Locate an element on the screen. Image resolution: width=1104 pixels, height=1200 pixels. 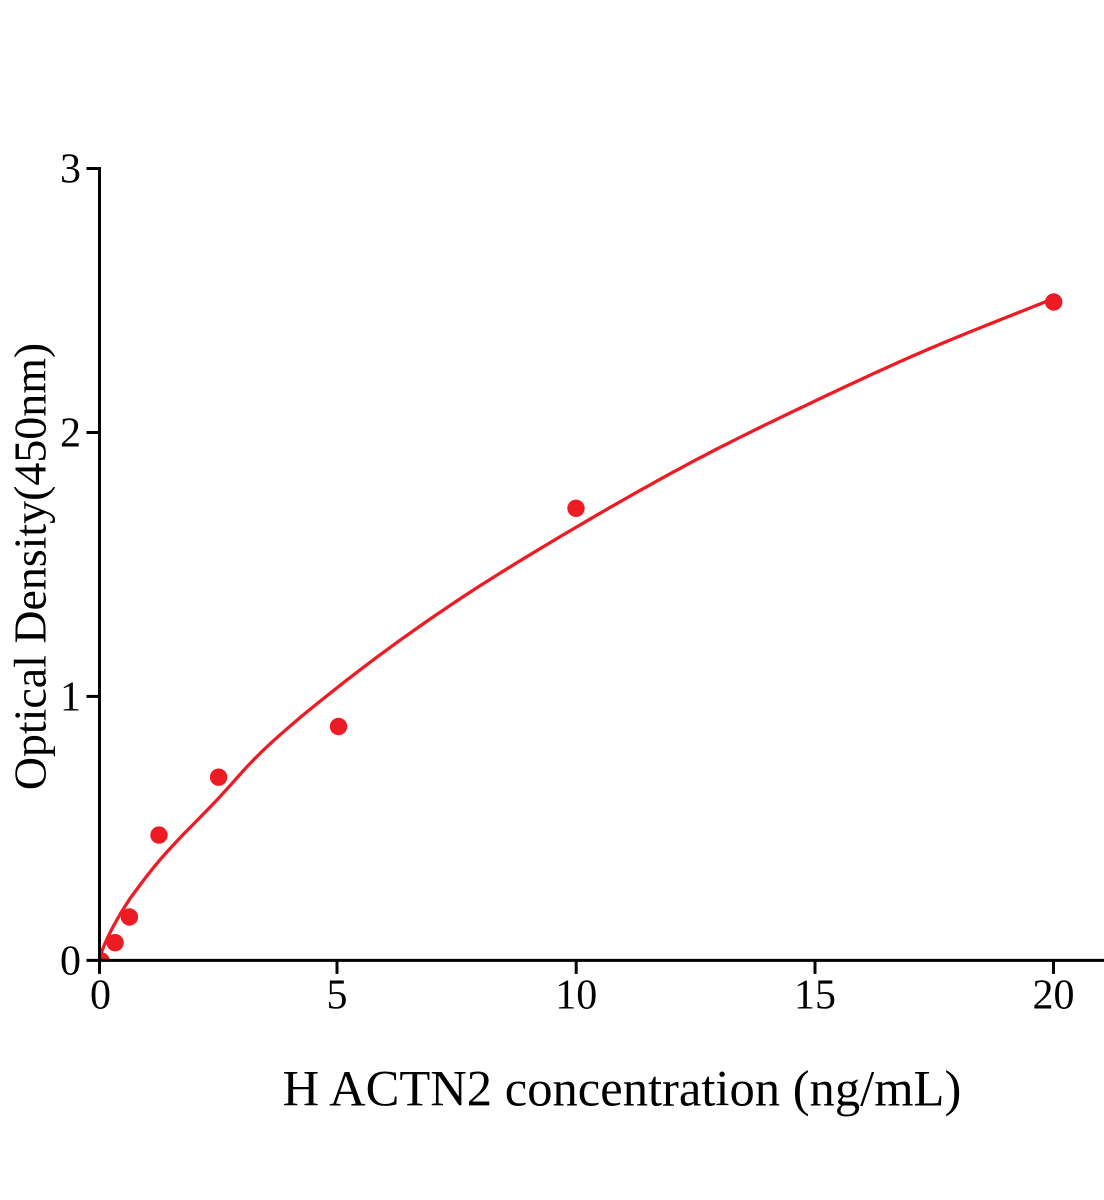
svg-text: 2 is located at coordinates (70, 433).